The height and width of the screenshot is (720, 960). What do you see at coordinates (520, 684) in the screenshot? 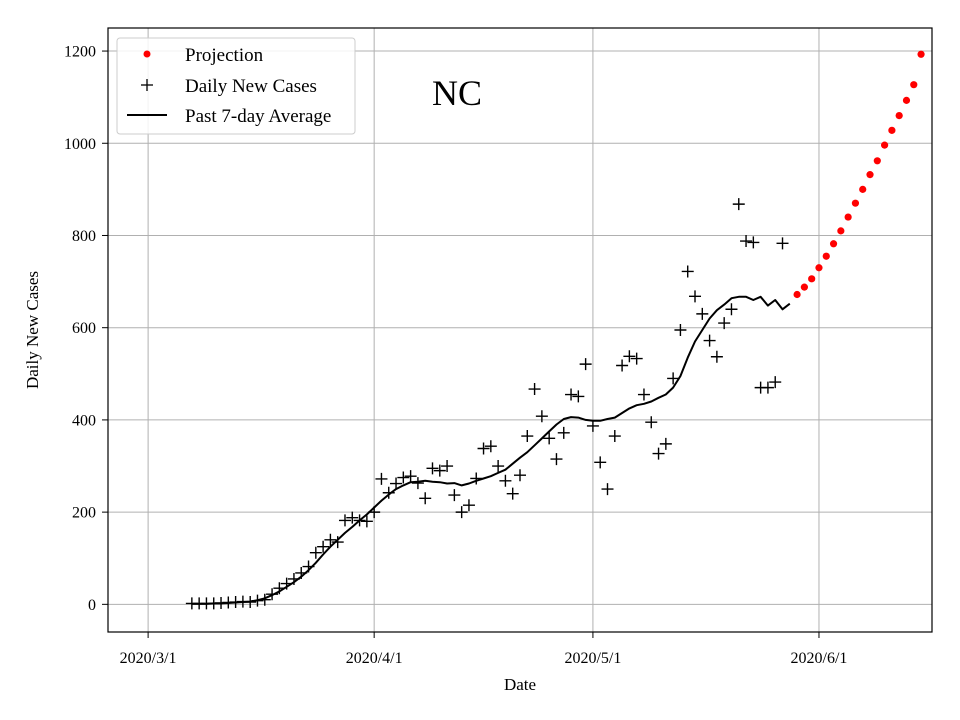
I see `x-axis-label: Date` at bounding box center [520, 684].